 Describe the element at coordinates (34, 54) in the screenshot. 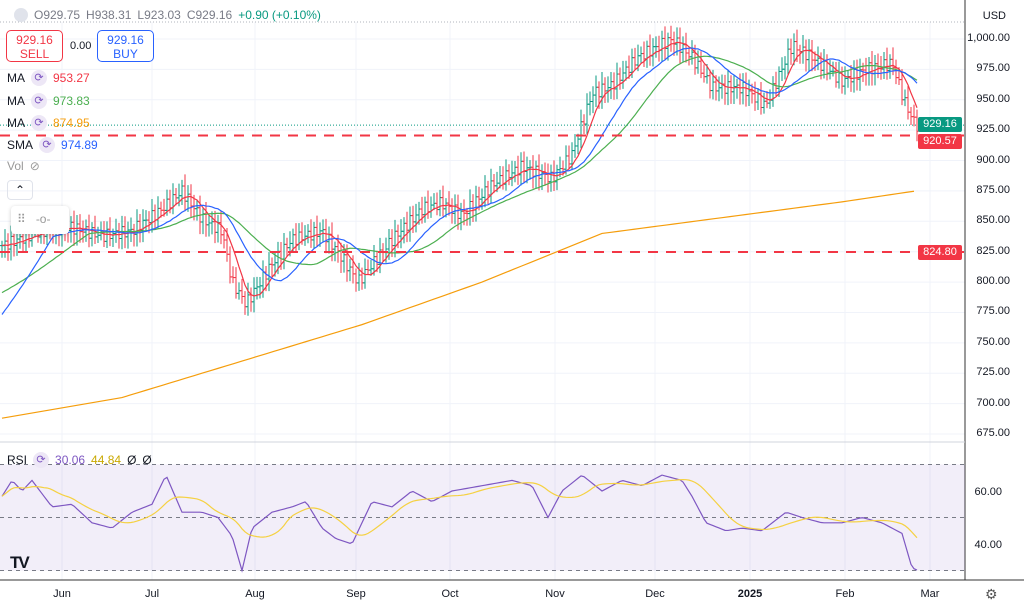

I see `sell-label: SELL` at that location.